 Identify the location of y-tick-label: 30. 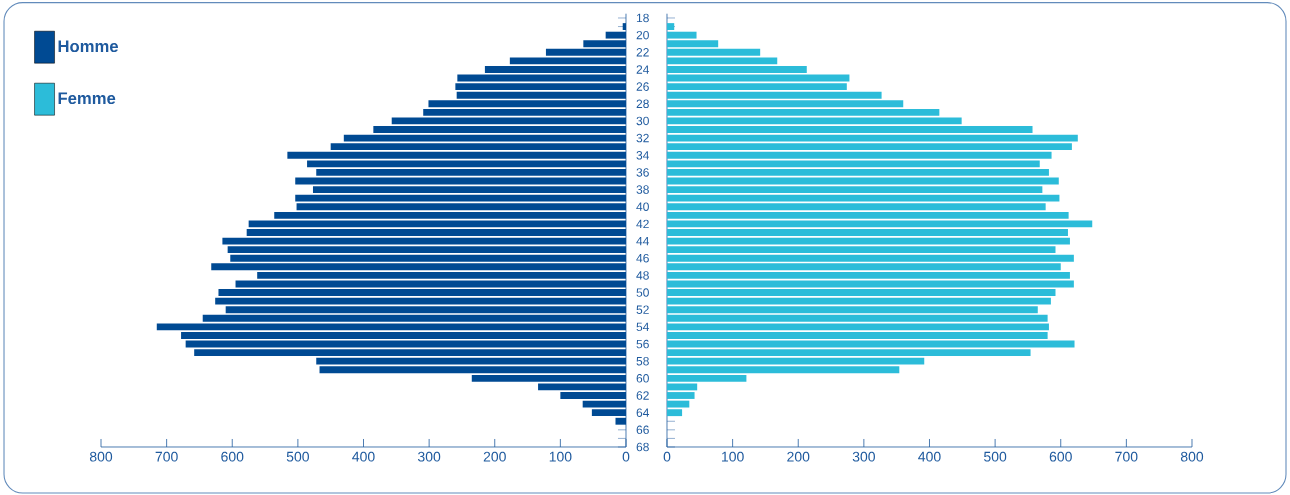
(642, 121).